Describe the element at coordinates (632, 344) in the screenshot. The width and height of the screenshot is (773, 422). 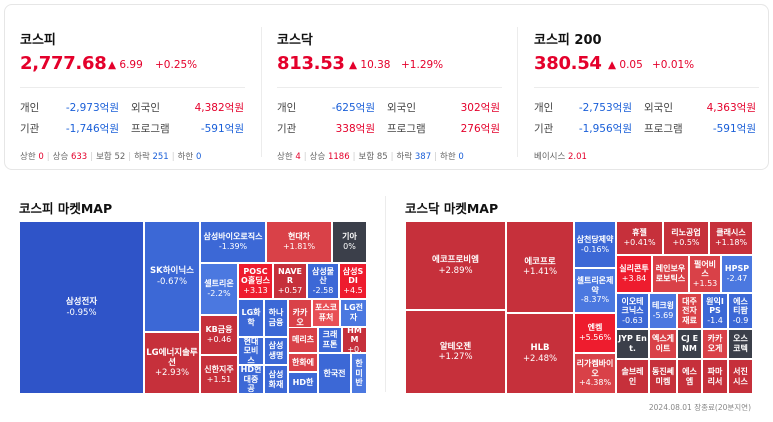
I see `treemap-cell-jyp: JYP Ent.` at that location.